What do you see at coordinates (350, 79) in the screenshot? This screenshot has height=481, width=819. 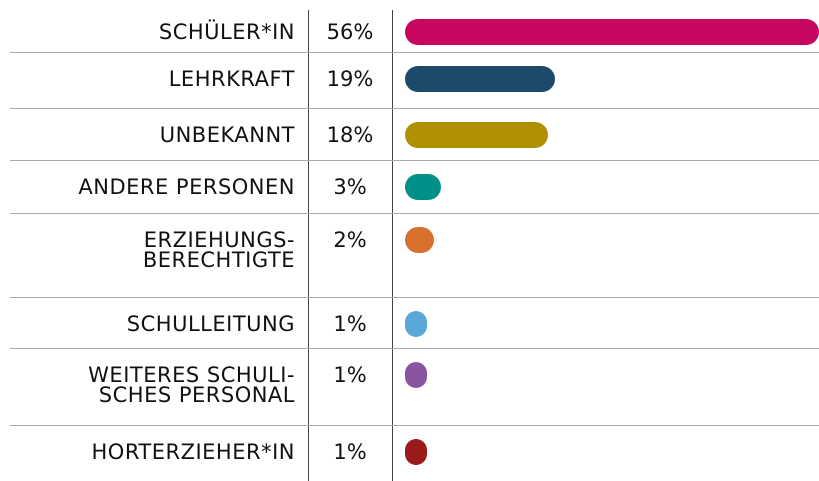 I see `value-label: 19%` at bounding box center [350, 79].